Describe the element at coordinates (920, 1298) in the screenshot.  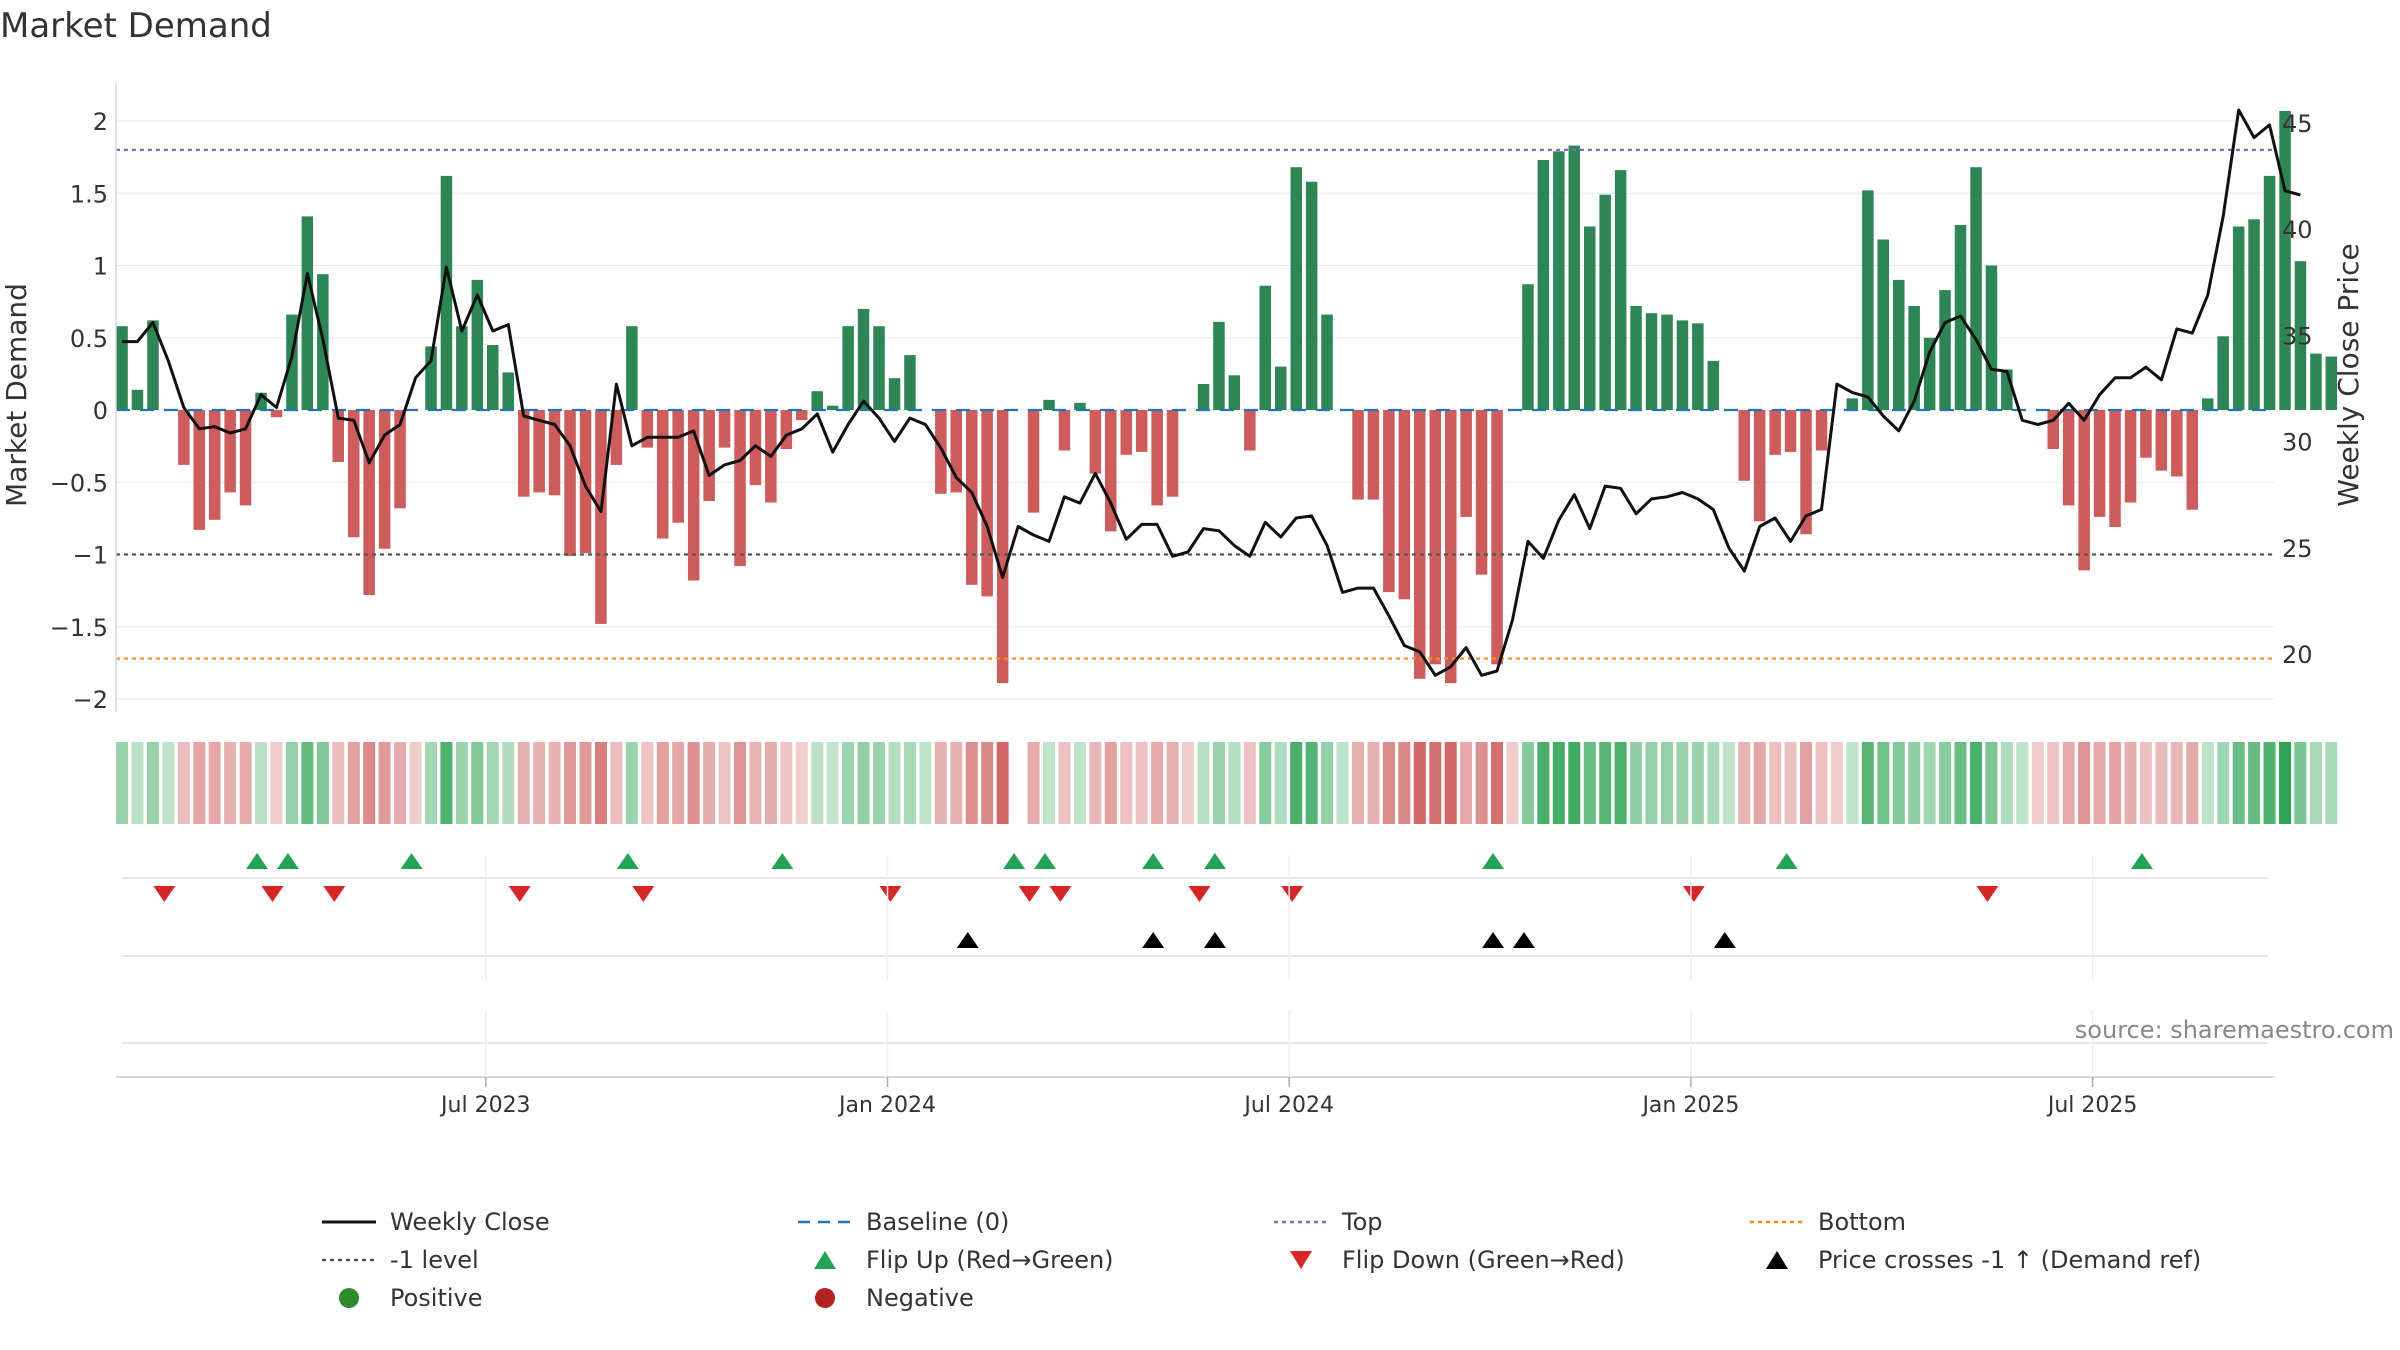
I see `legend-label: Negative` at that location.